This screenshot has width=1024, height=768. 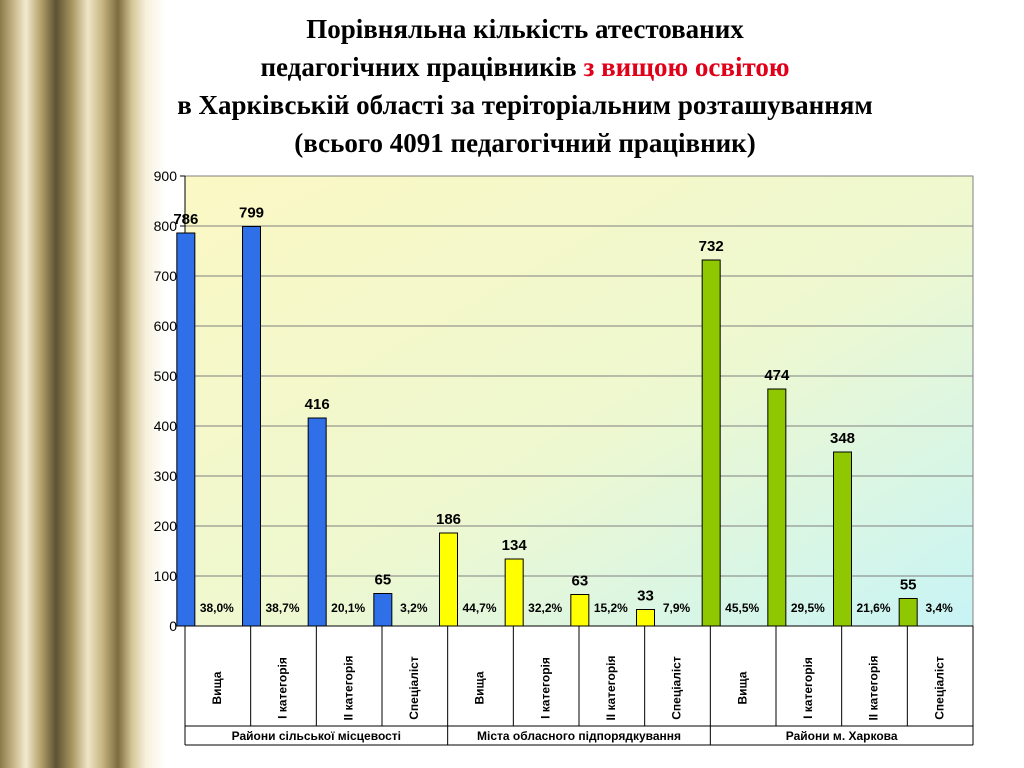 I want to click on y-tick-label: 600, so click(x=166, y=326).